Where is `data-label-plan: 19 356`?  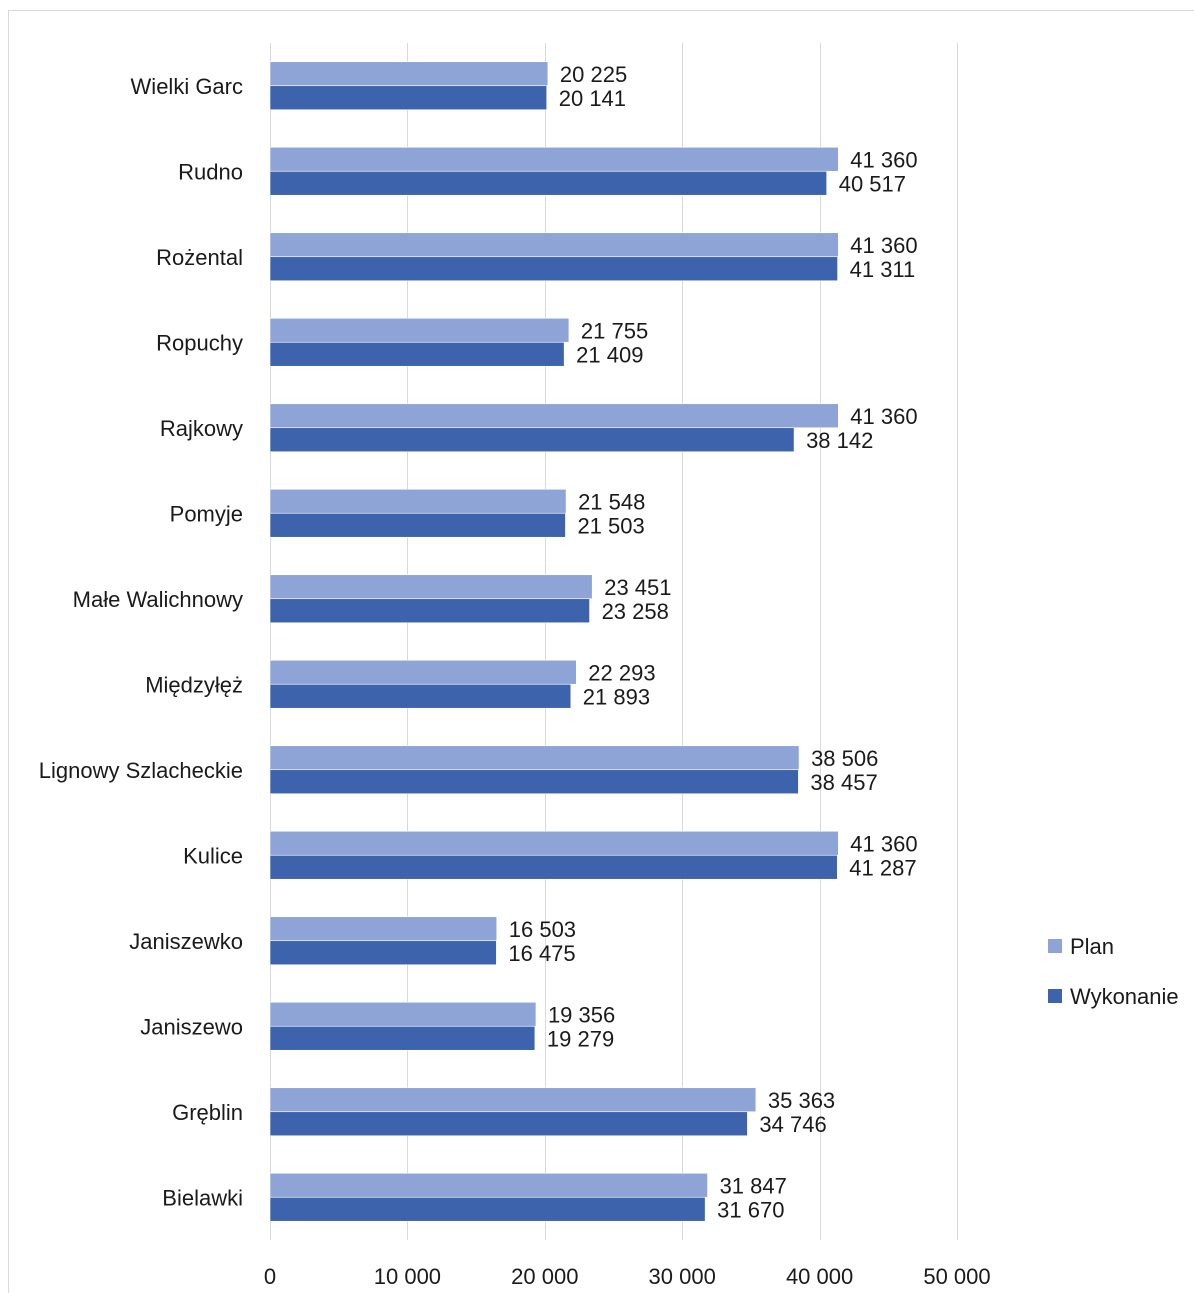 data-label-plan: 19 356 is located at coordinates (581, 1014).